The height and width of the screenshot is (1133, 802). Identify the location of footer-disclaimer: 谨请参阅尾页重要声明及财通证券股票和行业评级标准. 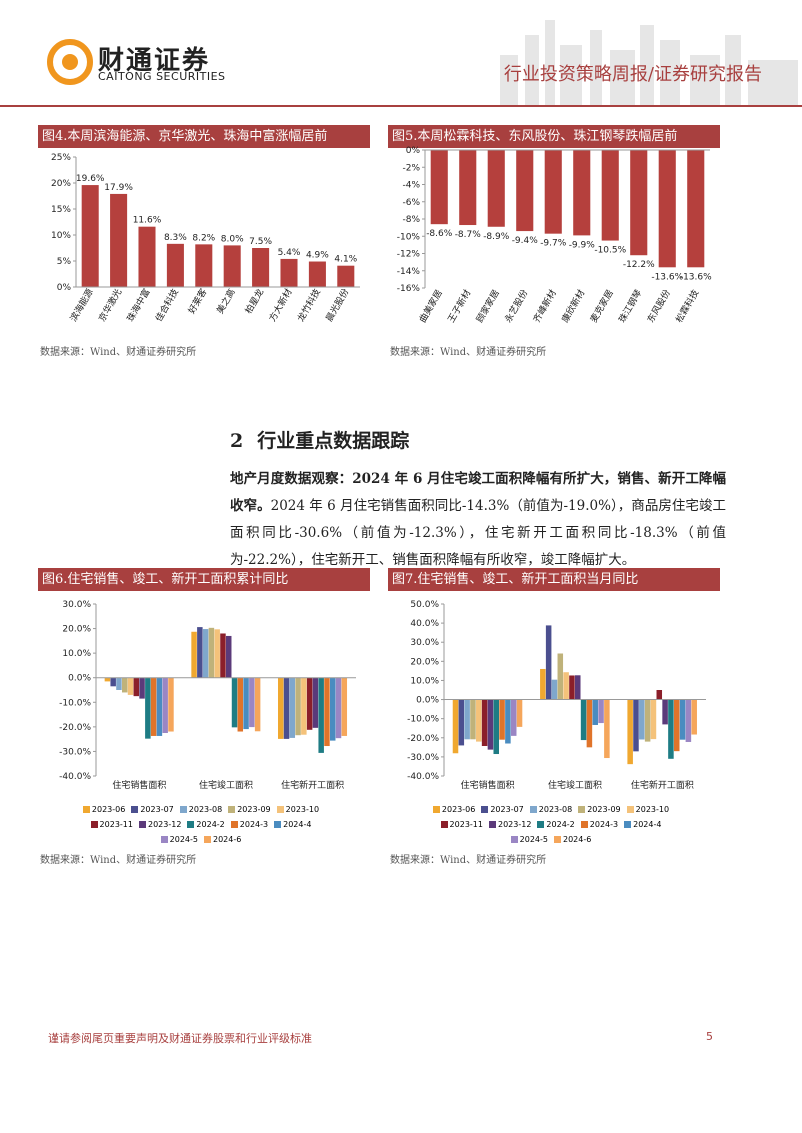
(180, 1038).